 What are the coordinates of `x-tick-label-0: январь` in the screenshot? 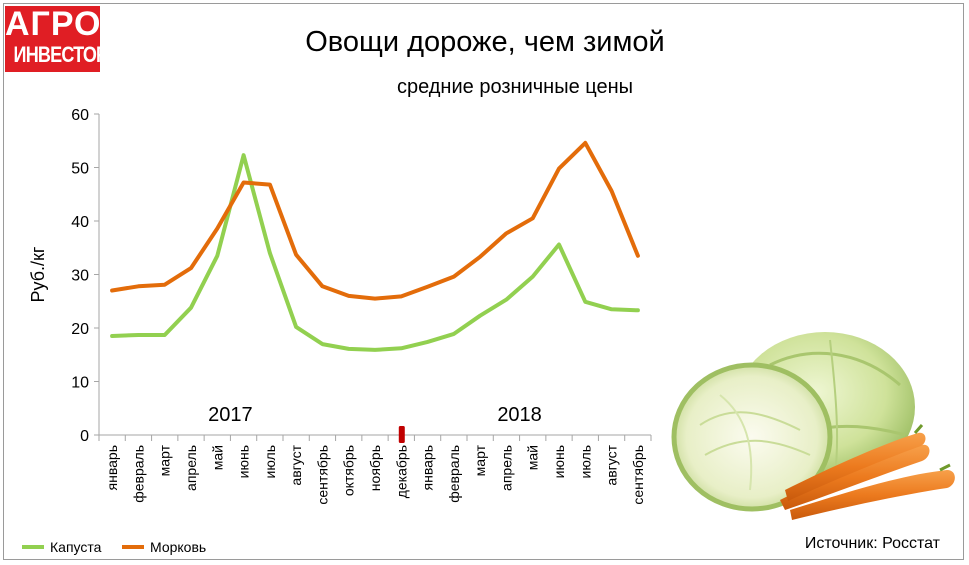 It's located at (112, 467).